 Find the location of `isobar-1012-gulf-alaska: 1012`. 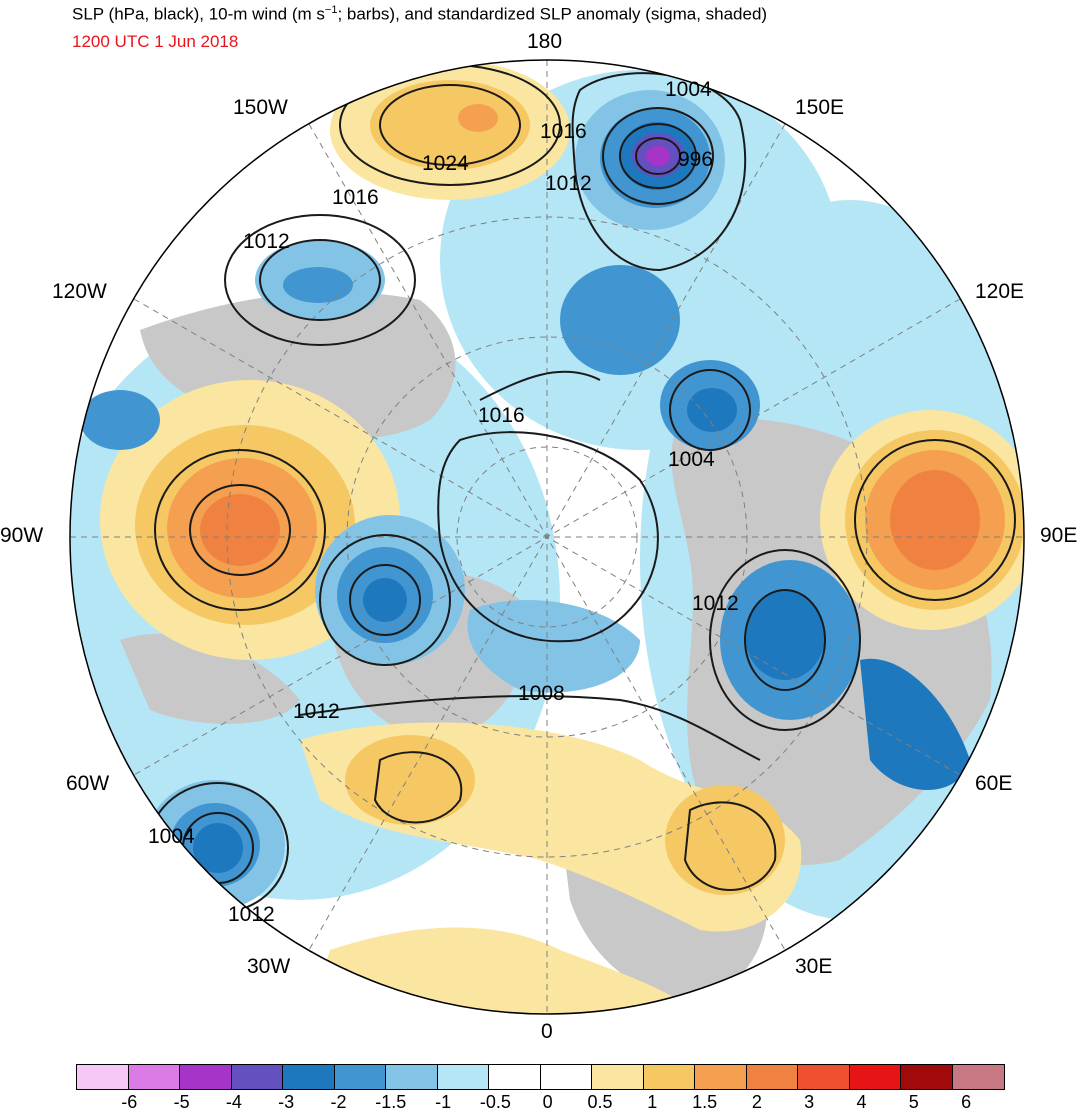

isobar-1012-gulf-alaska: 1012 is located at coordinates (266, 241).